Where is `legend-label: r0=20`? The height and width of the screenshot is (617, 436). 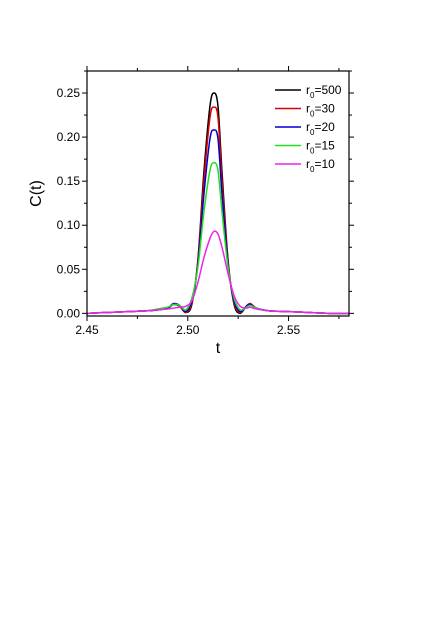 legend-label: r0=20 is located at coordinates (320, 128).